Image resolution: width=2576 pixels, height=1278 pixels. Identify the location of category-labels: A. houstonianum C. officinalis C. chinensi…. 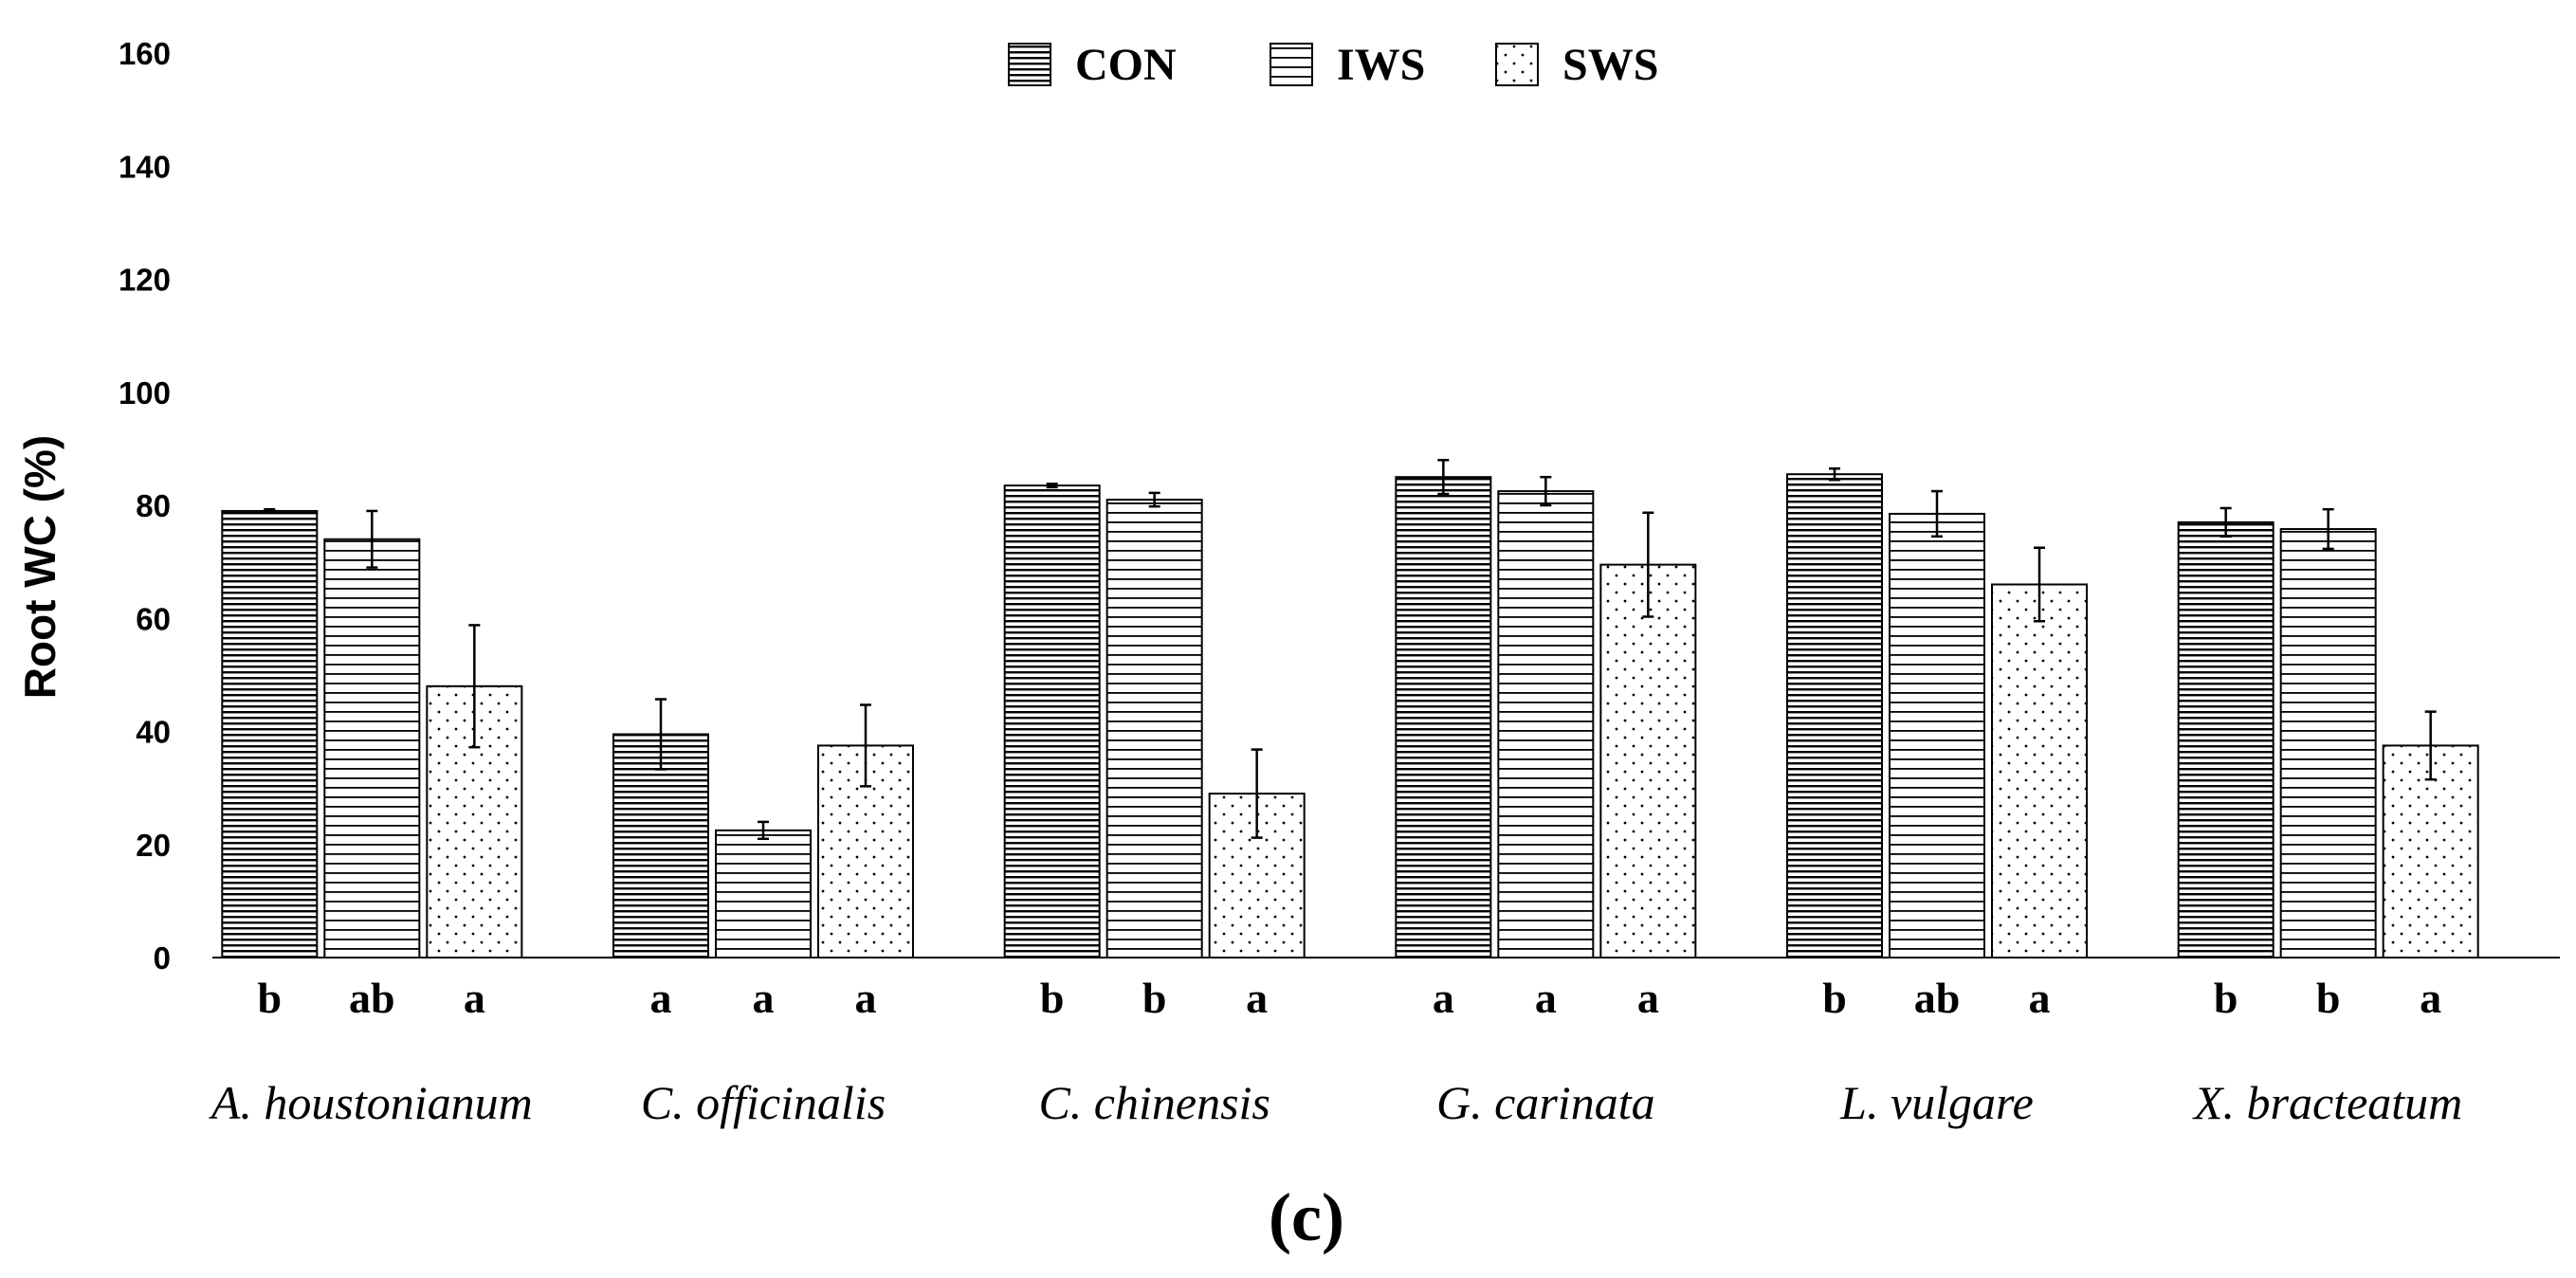
(1335, 1102).